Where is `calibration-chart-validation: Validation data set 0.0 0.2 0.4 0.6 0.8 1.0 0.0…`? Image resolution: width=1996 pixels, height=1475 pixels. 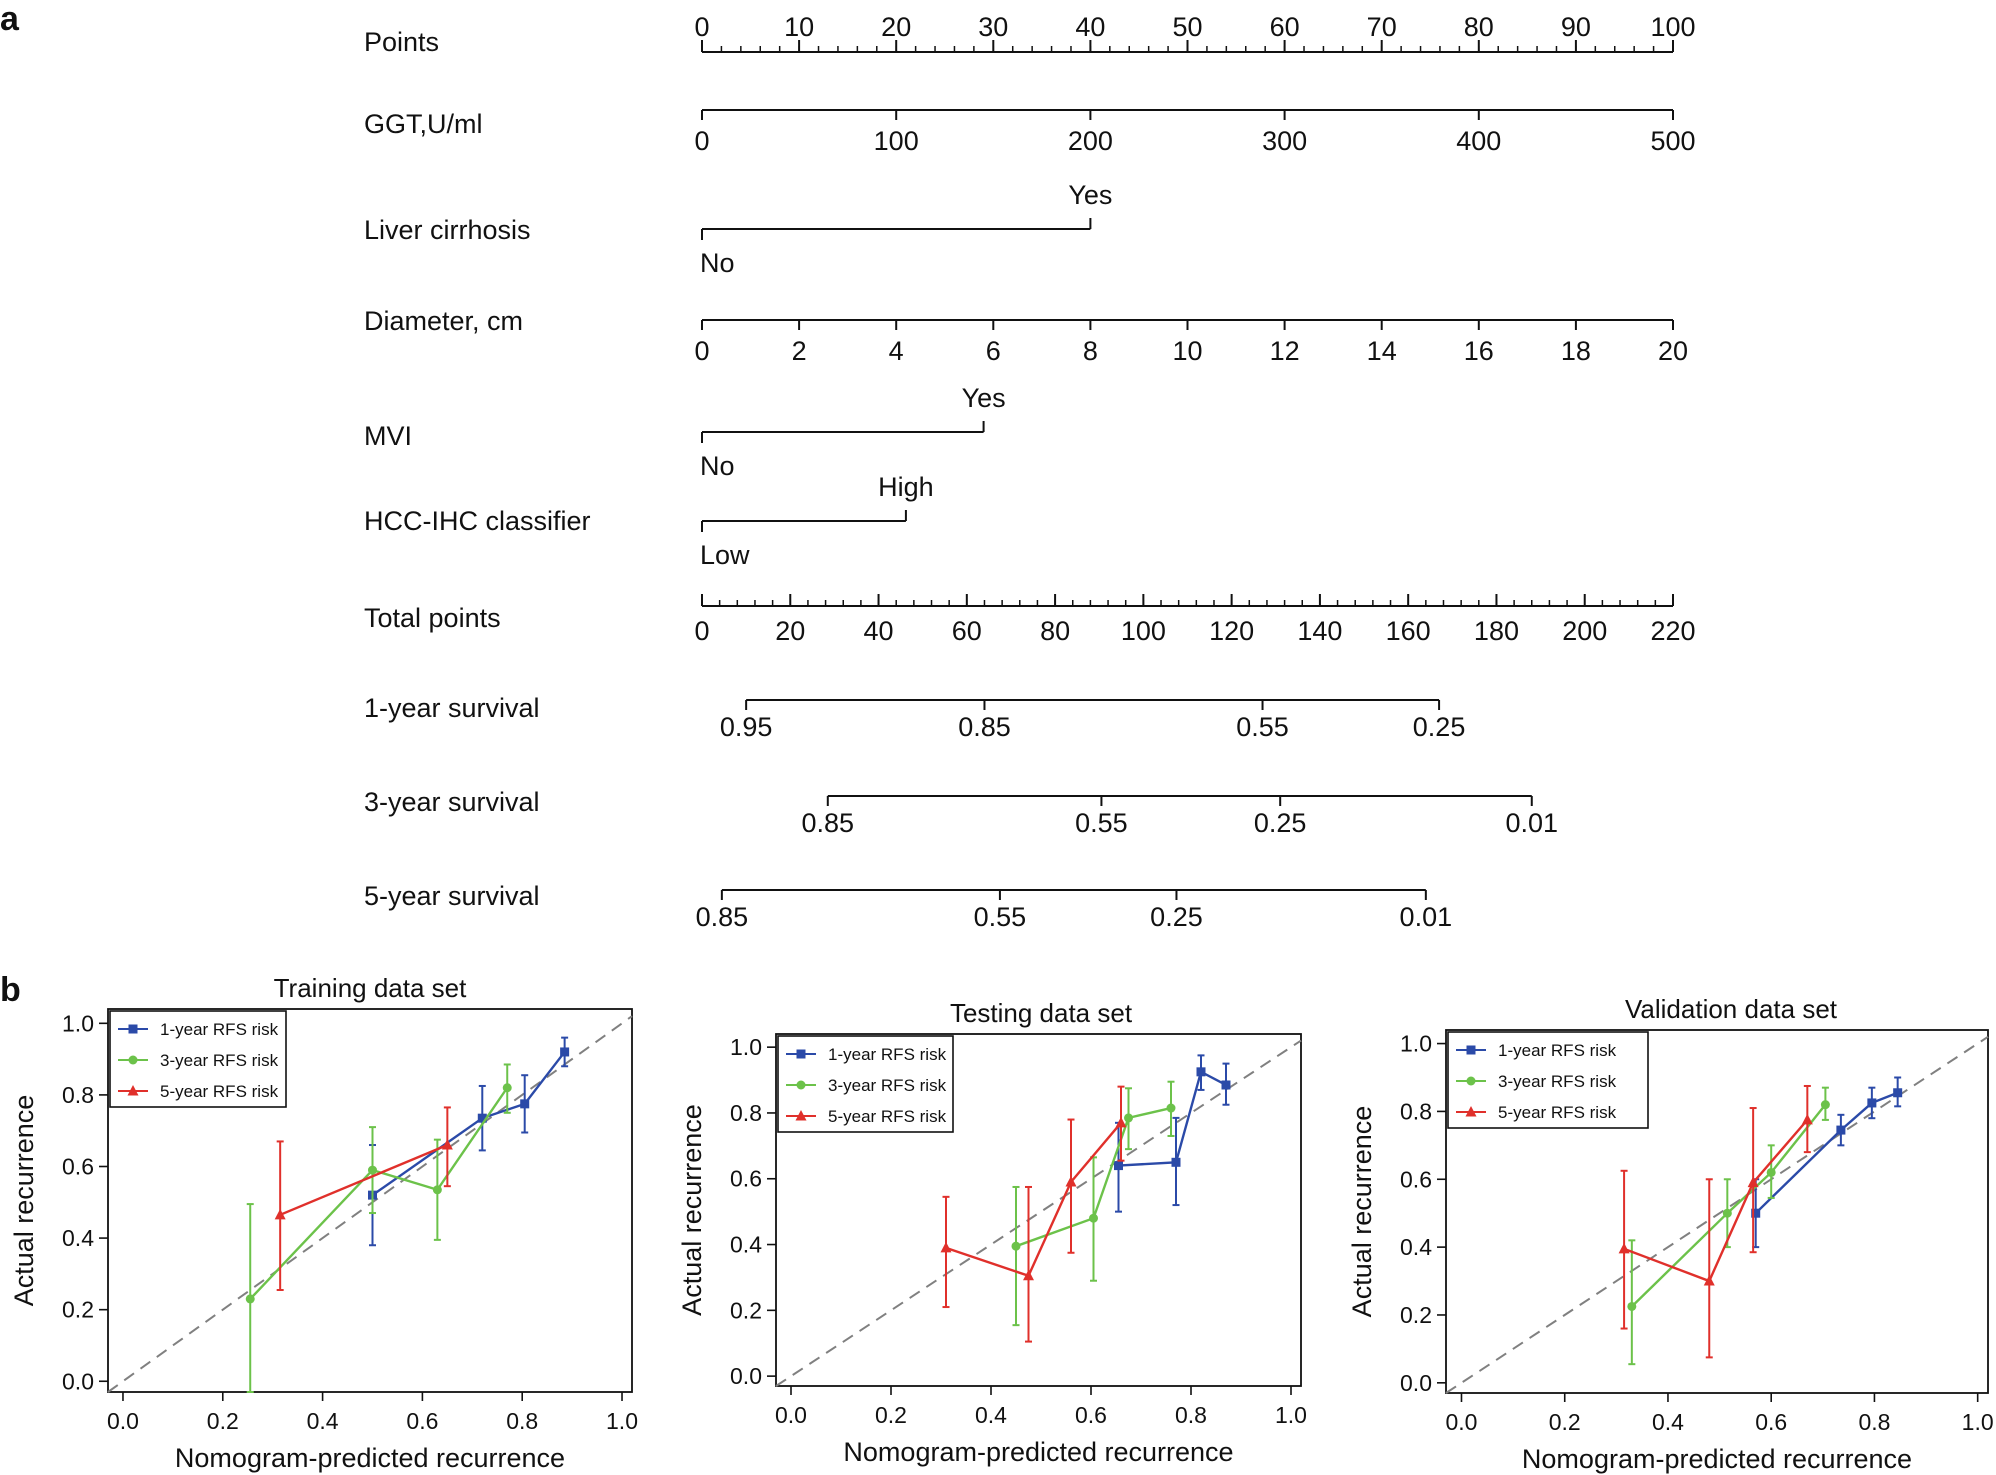
calibration-chart-validation: Validation data set 0.0 0.2 0.4 0.6 0.8 1.0 0.0… is located at coordinates (1670, 1234).